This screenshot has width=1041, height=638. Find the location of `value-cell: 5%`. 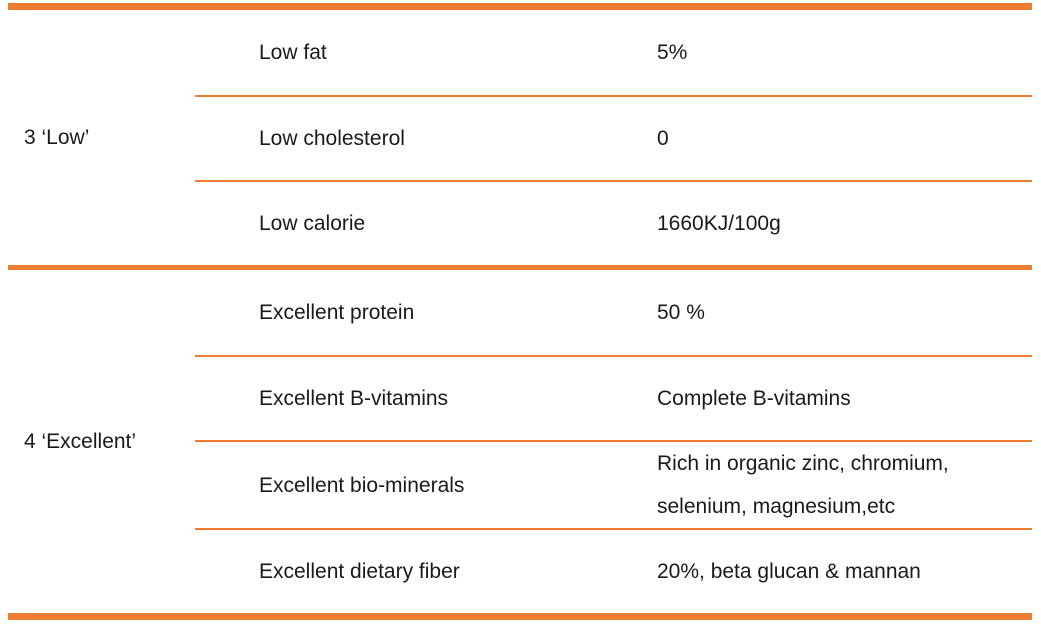

value-cell: 5% is located at coordinates (672, 52).